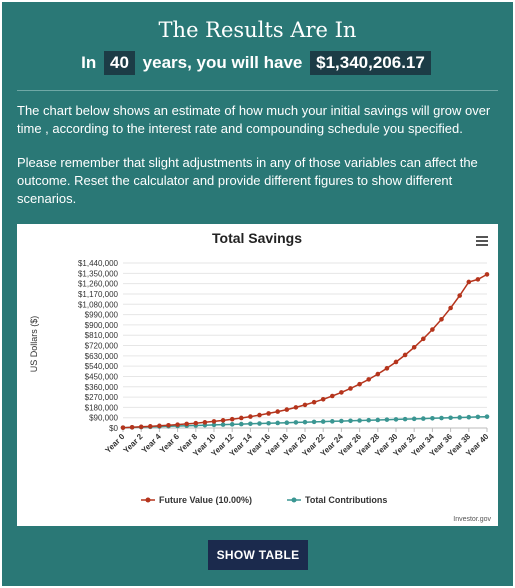 Image resolution: width=515 pixels, height=588 pixels. I want to click on y-tick-label: $1,350,000, so click(98, 273).